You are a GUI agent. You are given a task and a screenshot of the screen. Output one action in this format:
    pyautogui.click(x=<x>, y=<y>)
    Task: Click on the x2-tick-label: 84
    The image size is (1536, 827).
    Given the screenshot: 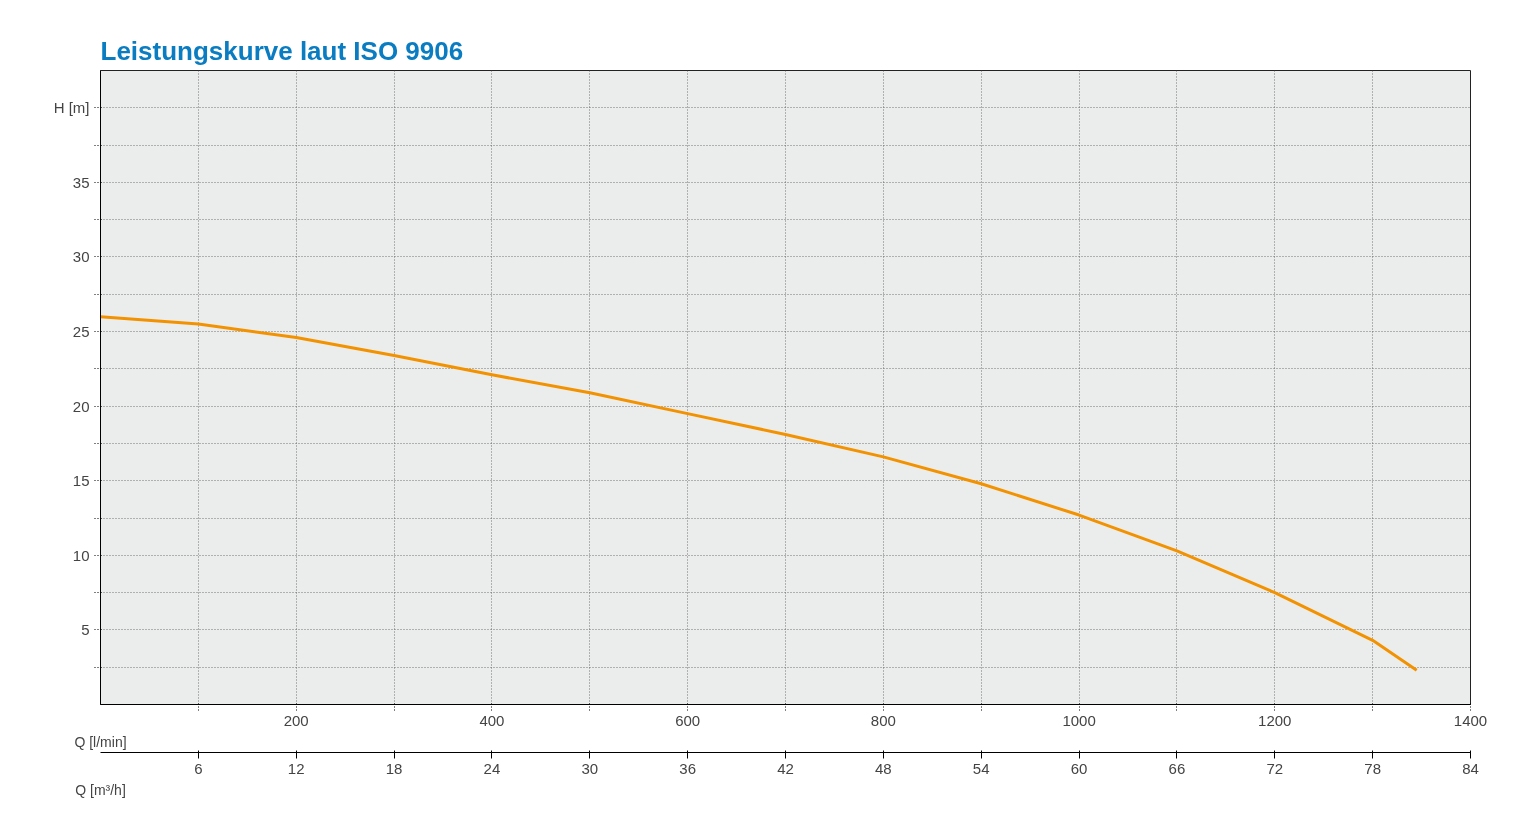 What is the action you would take?
    pyautogui.click(x=1470, y=768)
    